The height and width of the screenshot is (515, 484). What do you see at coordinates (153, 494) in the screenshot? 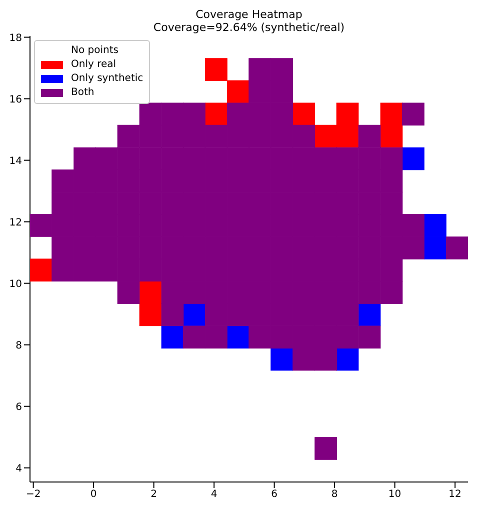
I see `x-tick-label: 2` at bounding box center [153, 494].